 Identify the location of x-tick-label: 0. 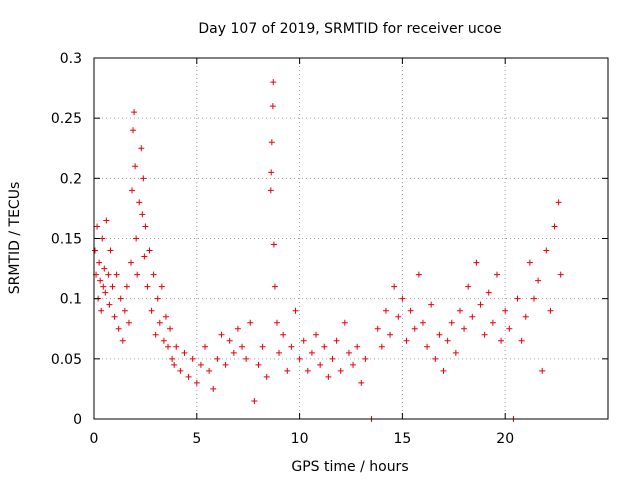
(94, 439).